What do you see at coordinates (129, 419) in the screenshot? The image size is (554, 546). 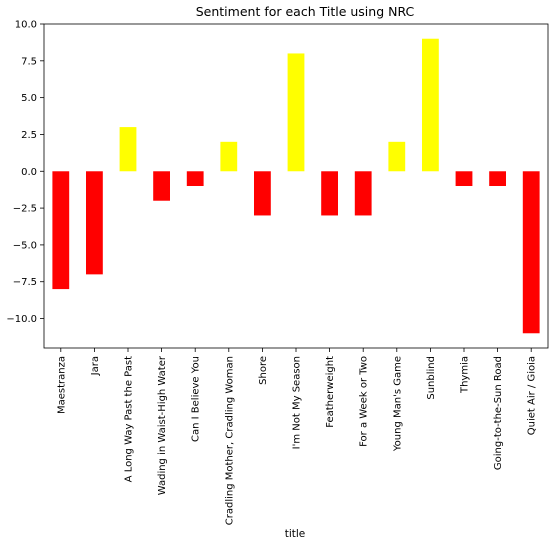 I see `x-tick-label: A Long Way Past the Past` at bounding box center [129, 419].